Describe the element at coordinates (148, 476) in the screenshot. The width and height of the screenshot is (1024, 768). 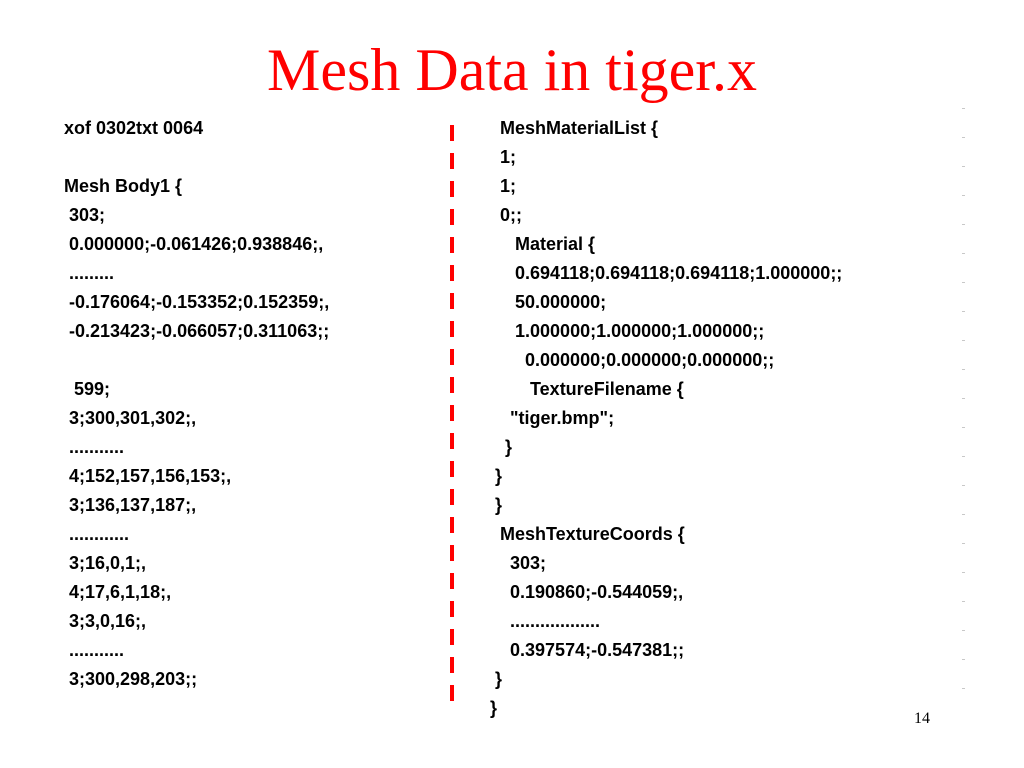
I see `code-line: 4;152,157,156,153;,` at that location.